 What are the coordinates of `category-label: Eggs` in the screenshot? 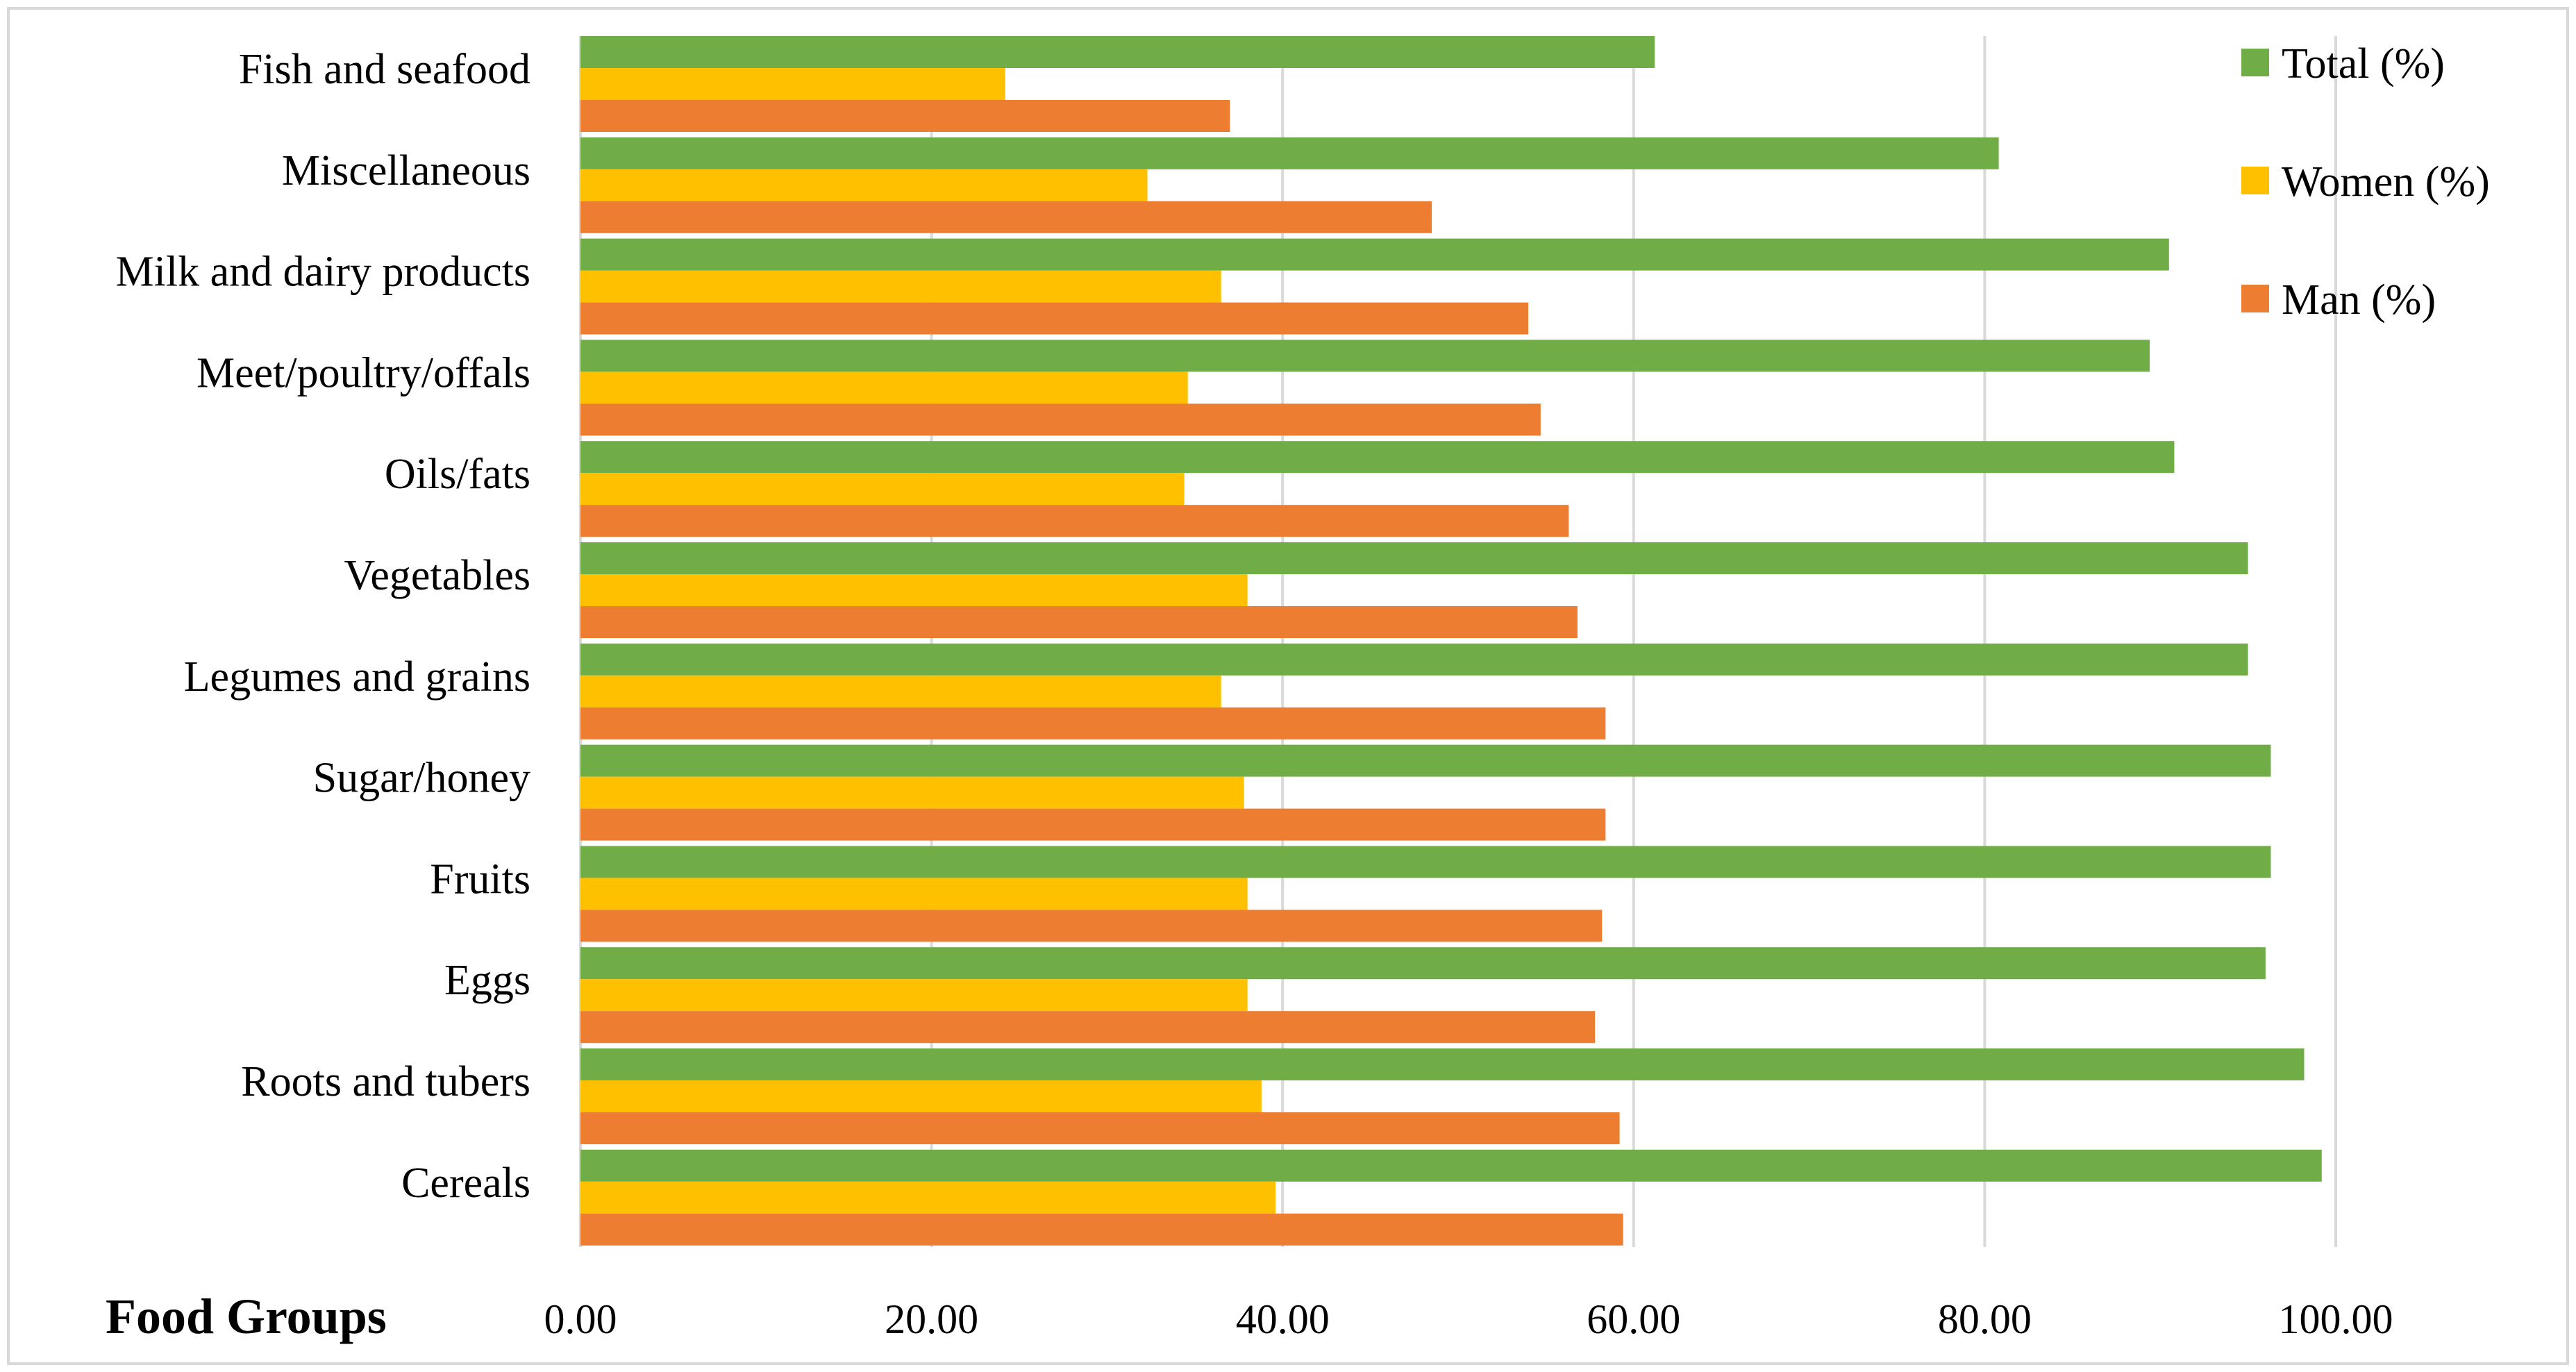 It's located at (487, 980).